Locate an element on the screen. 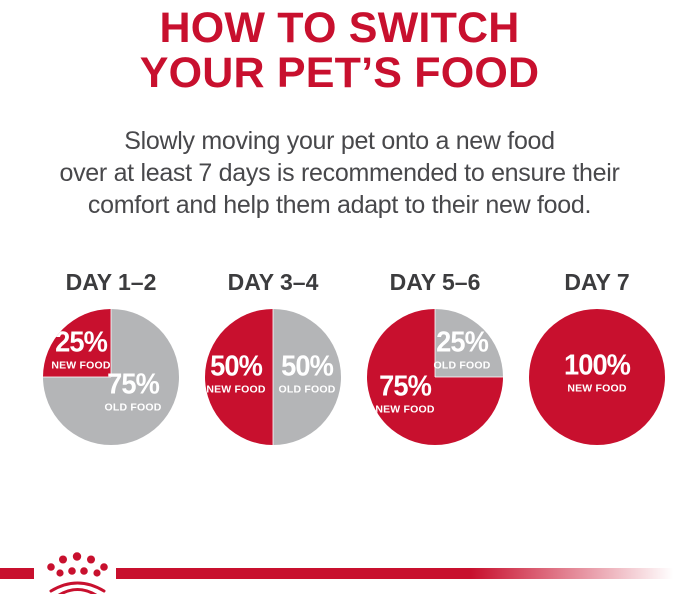 The width and height of the screenshot is (679, 594). pie-label-old-food: 75% OLD FOOD is located at coordinates (133, 391).